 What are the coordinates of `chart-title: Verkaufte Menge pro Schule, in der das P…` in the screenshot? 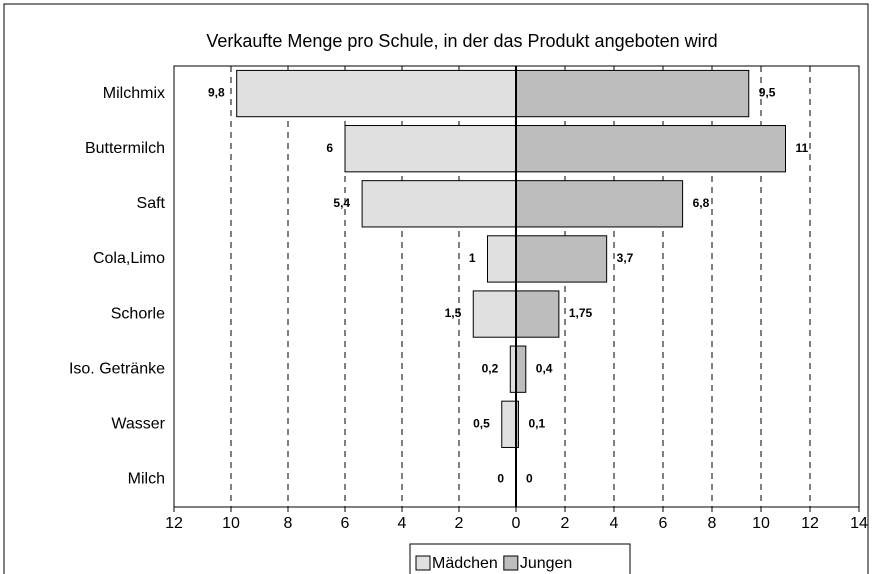 It's located at (461, 41).